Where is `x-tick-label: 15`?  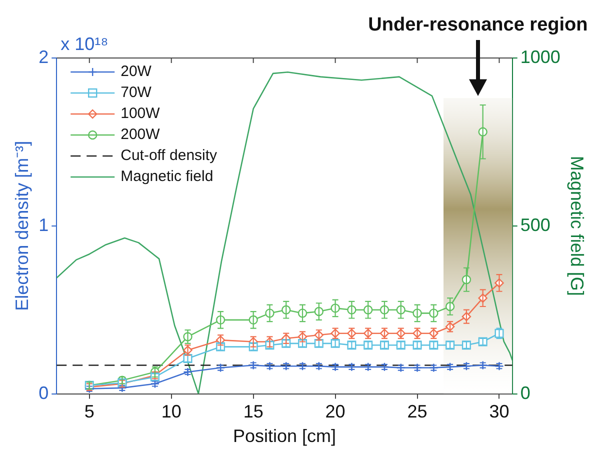 x-tick-label: 15 is located at coordinates (253, 412).